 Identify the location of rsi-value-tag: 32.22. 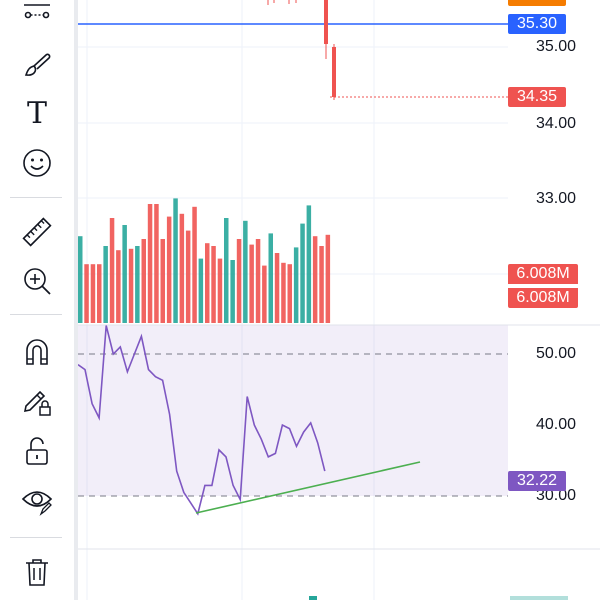
(537, 481).